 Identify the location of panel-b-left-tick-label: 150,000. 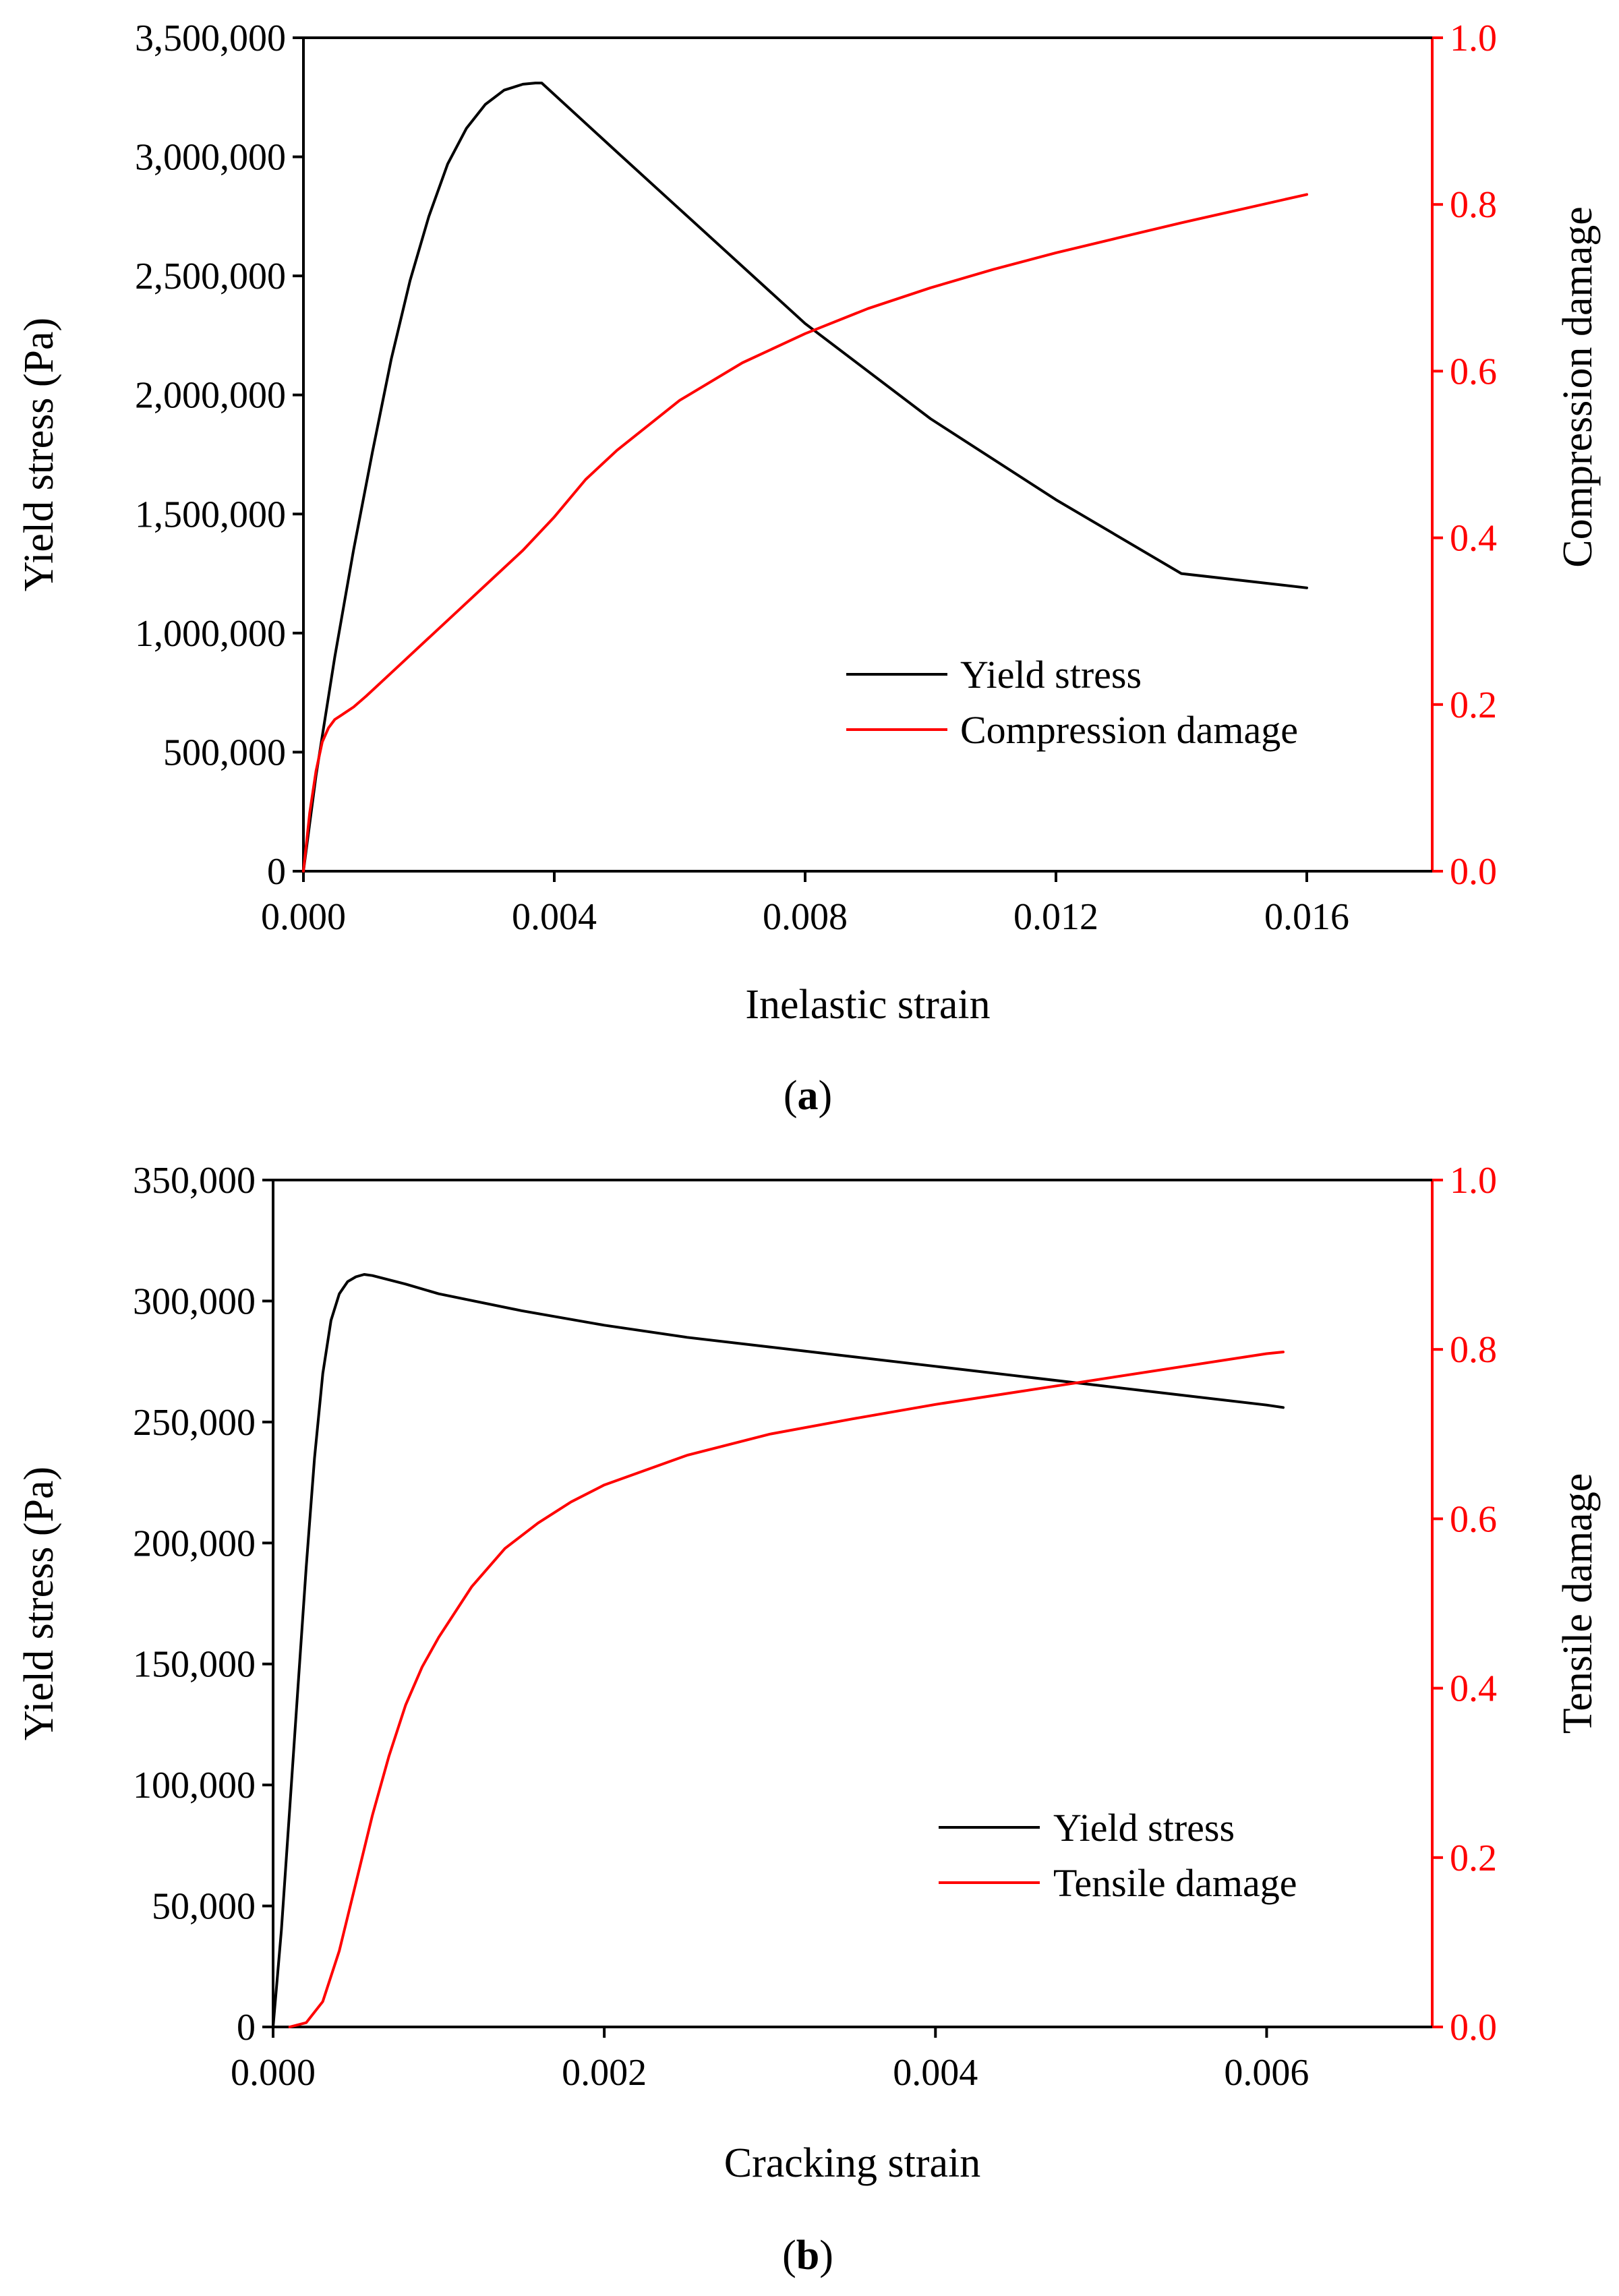
(194, 1665).